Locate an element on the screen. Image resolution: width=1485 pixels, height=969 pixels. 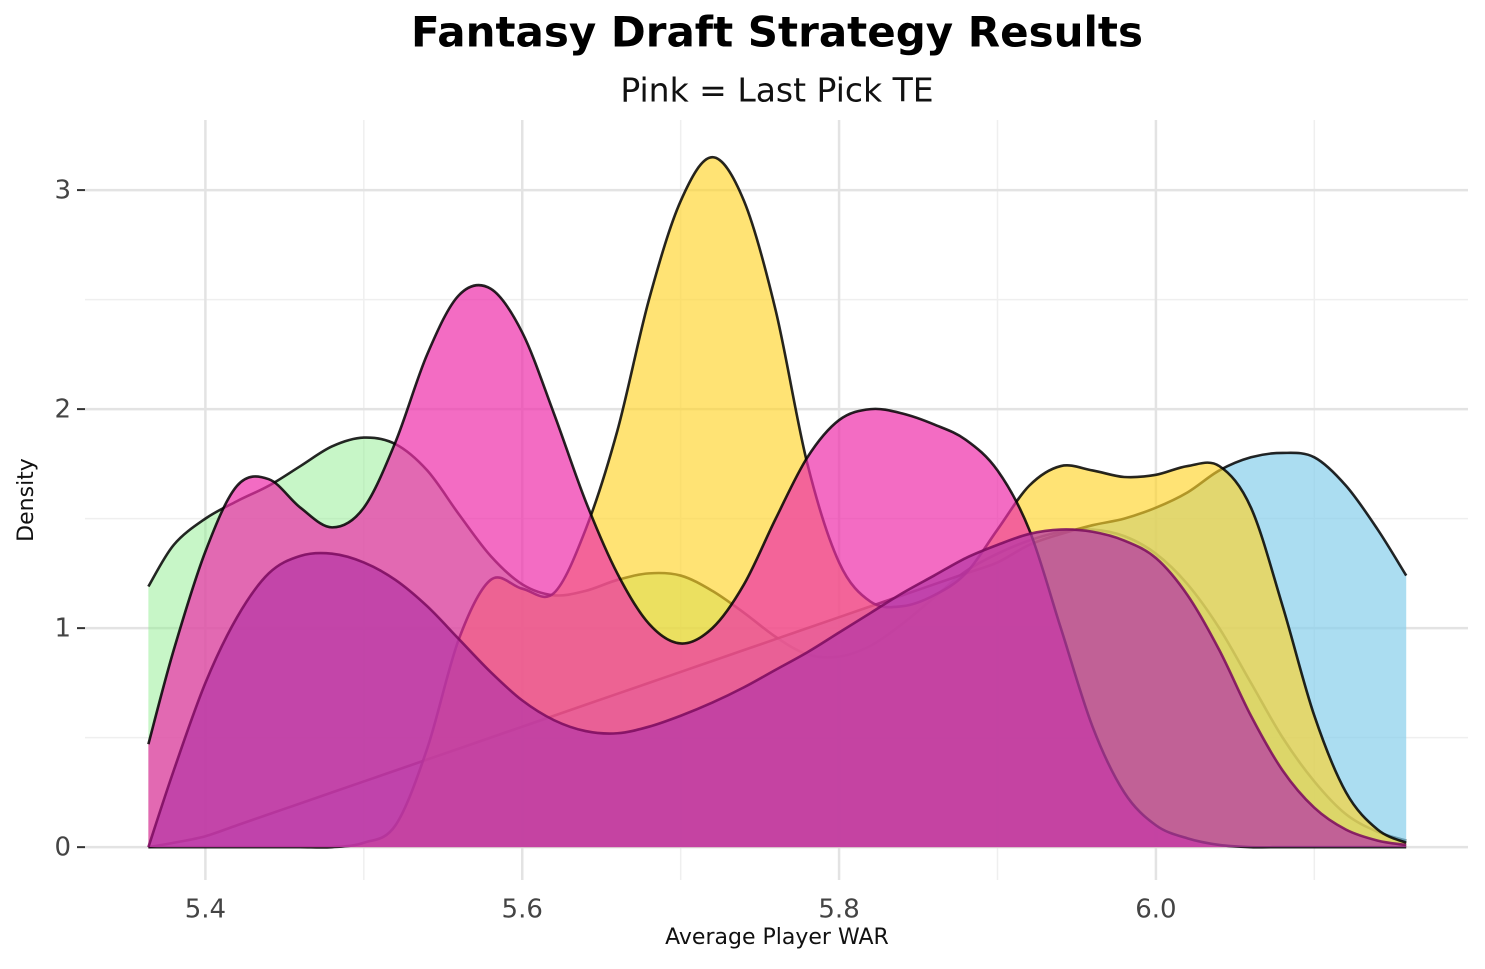
y-axis-label: Density is located at coordinates (26, 500).